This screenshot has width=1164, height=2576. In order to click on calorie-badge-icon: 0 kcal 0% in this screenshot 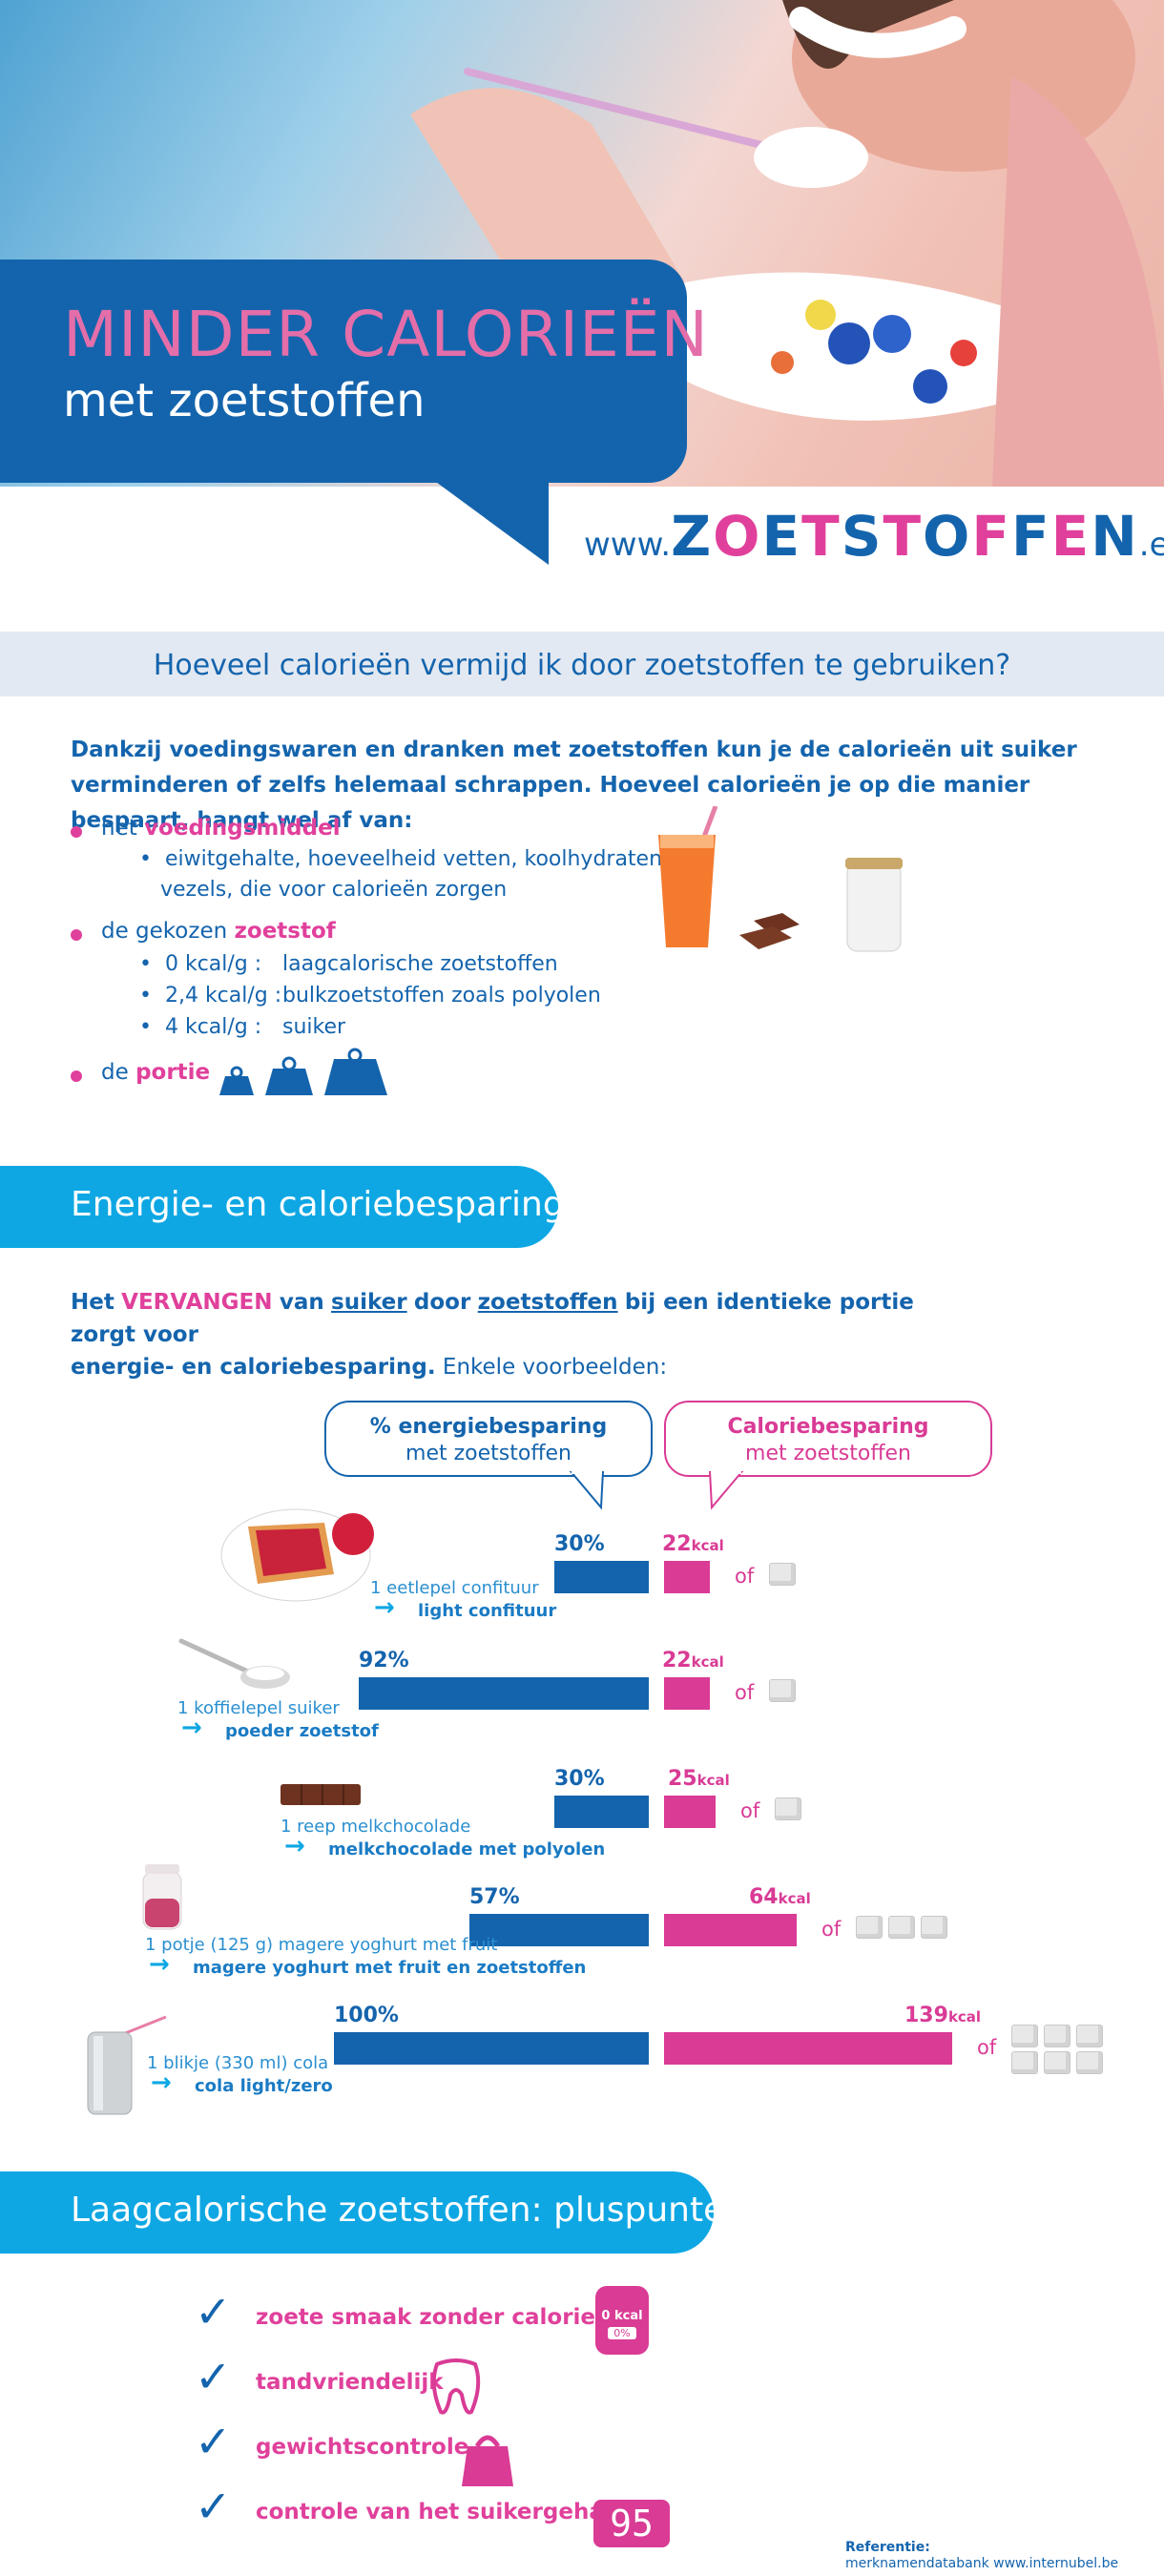, I will do `click(622, 2320)`.